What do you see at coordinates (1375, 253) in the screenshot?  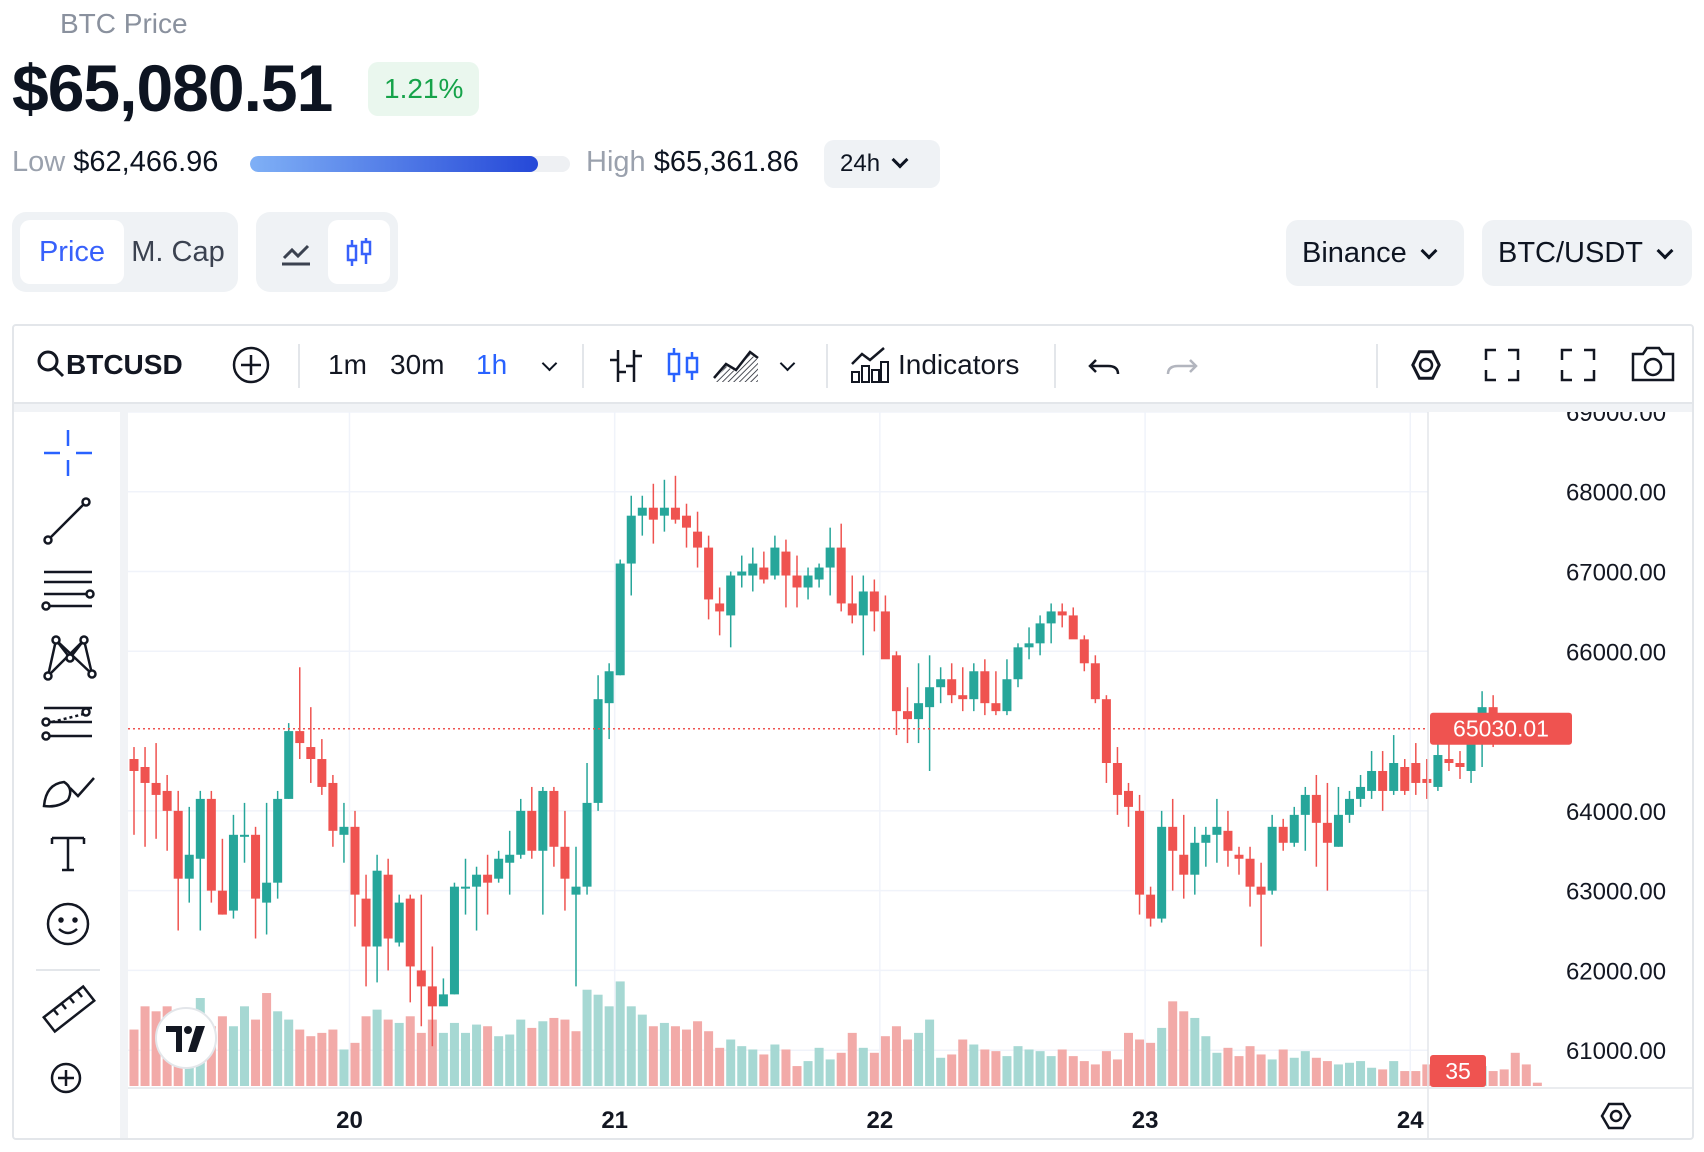 I see `exchange-dropdown: Binance` at bounding box center [1375, 253].